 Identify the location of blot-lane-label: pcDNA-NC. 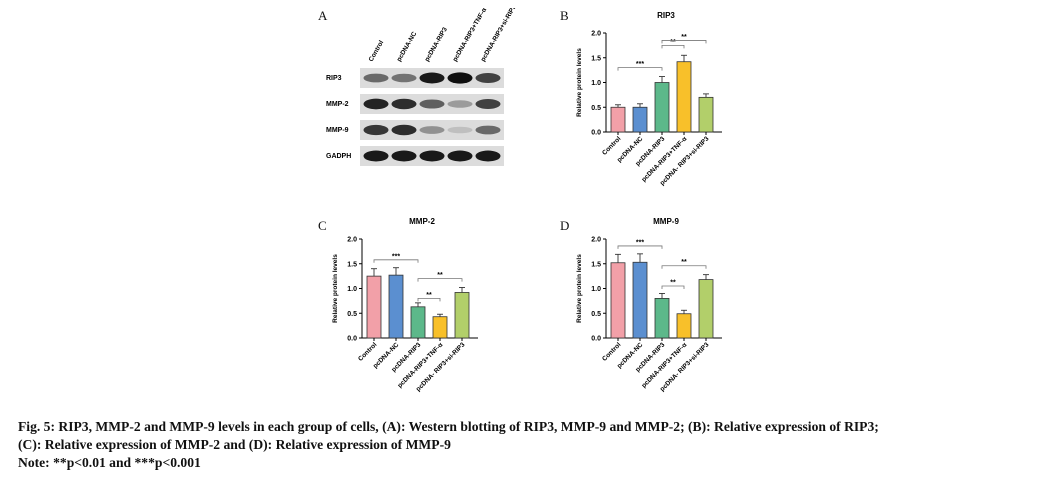
(407, 46).